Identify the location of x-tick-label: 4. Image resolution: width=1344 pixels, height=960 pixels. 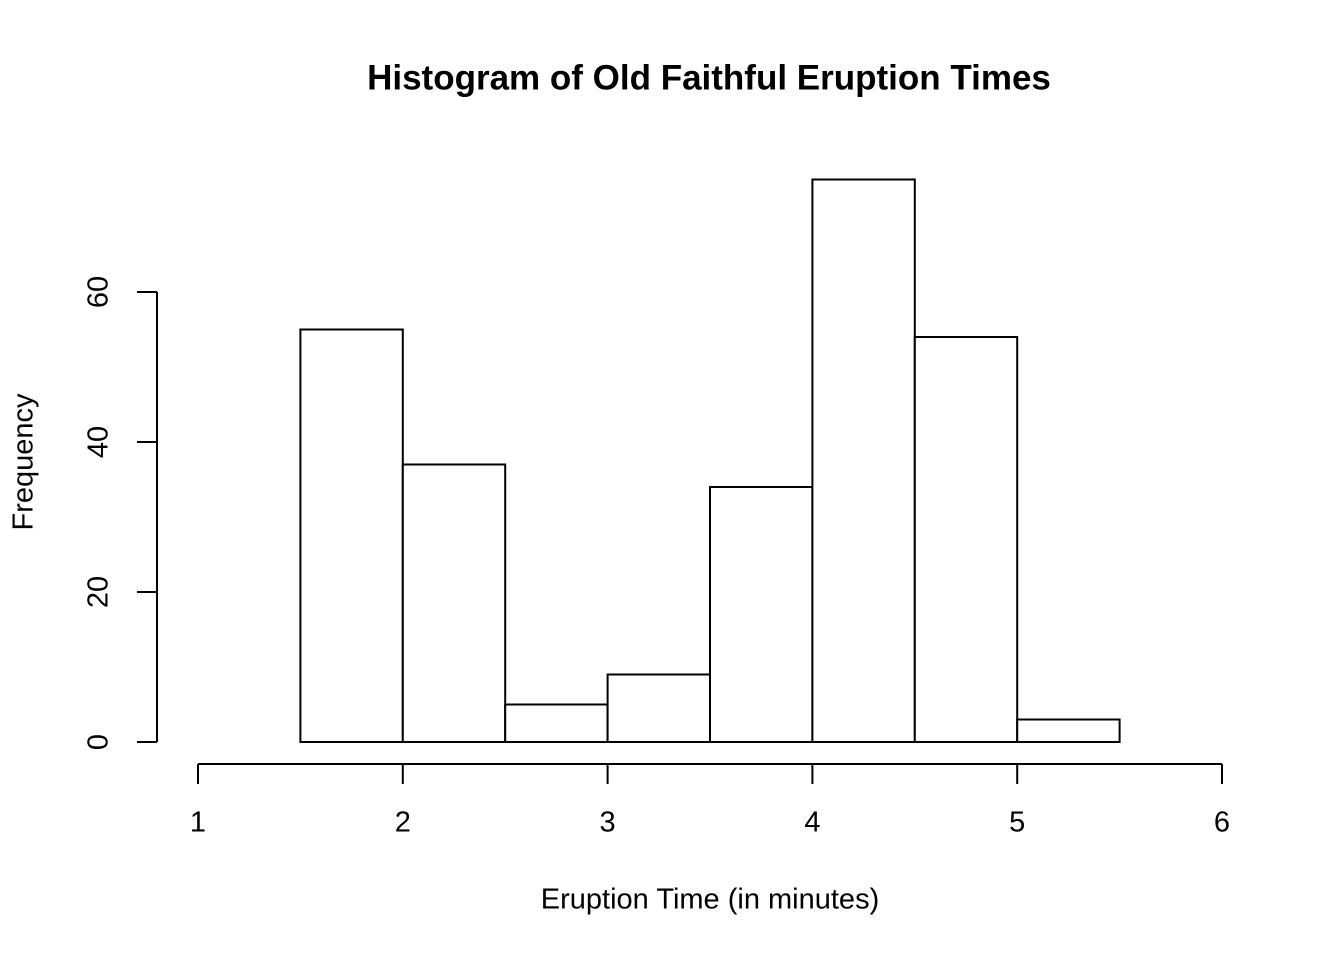
(812, 823).